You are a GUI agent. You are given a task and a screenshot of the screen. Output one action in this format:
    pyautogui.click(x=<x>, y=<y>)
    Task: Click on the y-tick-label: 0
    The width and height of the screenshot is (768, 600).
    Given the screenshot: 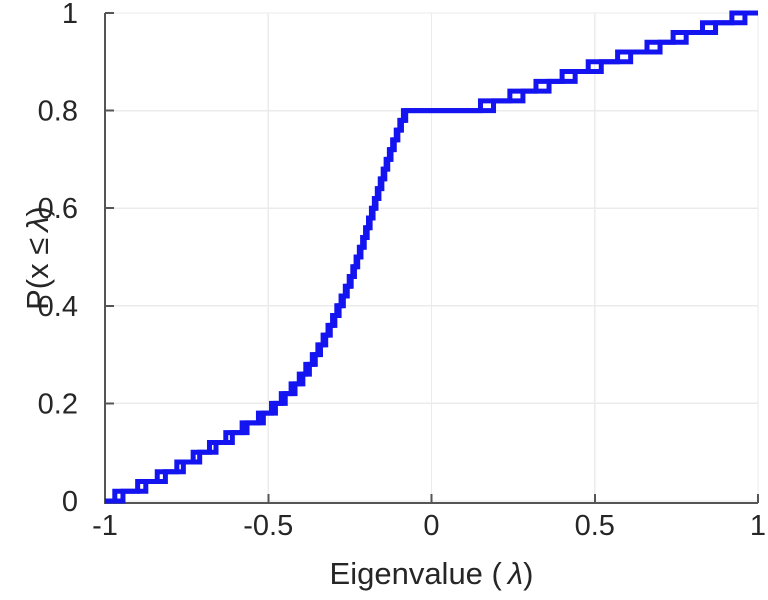 What is the action you would take?
    pyautogui.click(x=70, y=502)
    